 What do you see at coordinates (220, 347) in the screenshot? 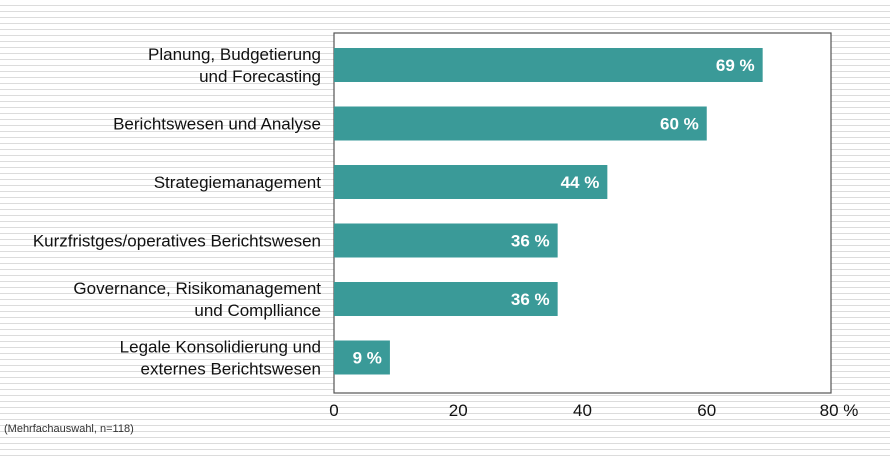
I see `category-label-5-line-0: Legale Konsolidierung und` at bounding box center [220, 347].